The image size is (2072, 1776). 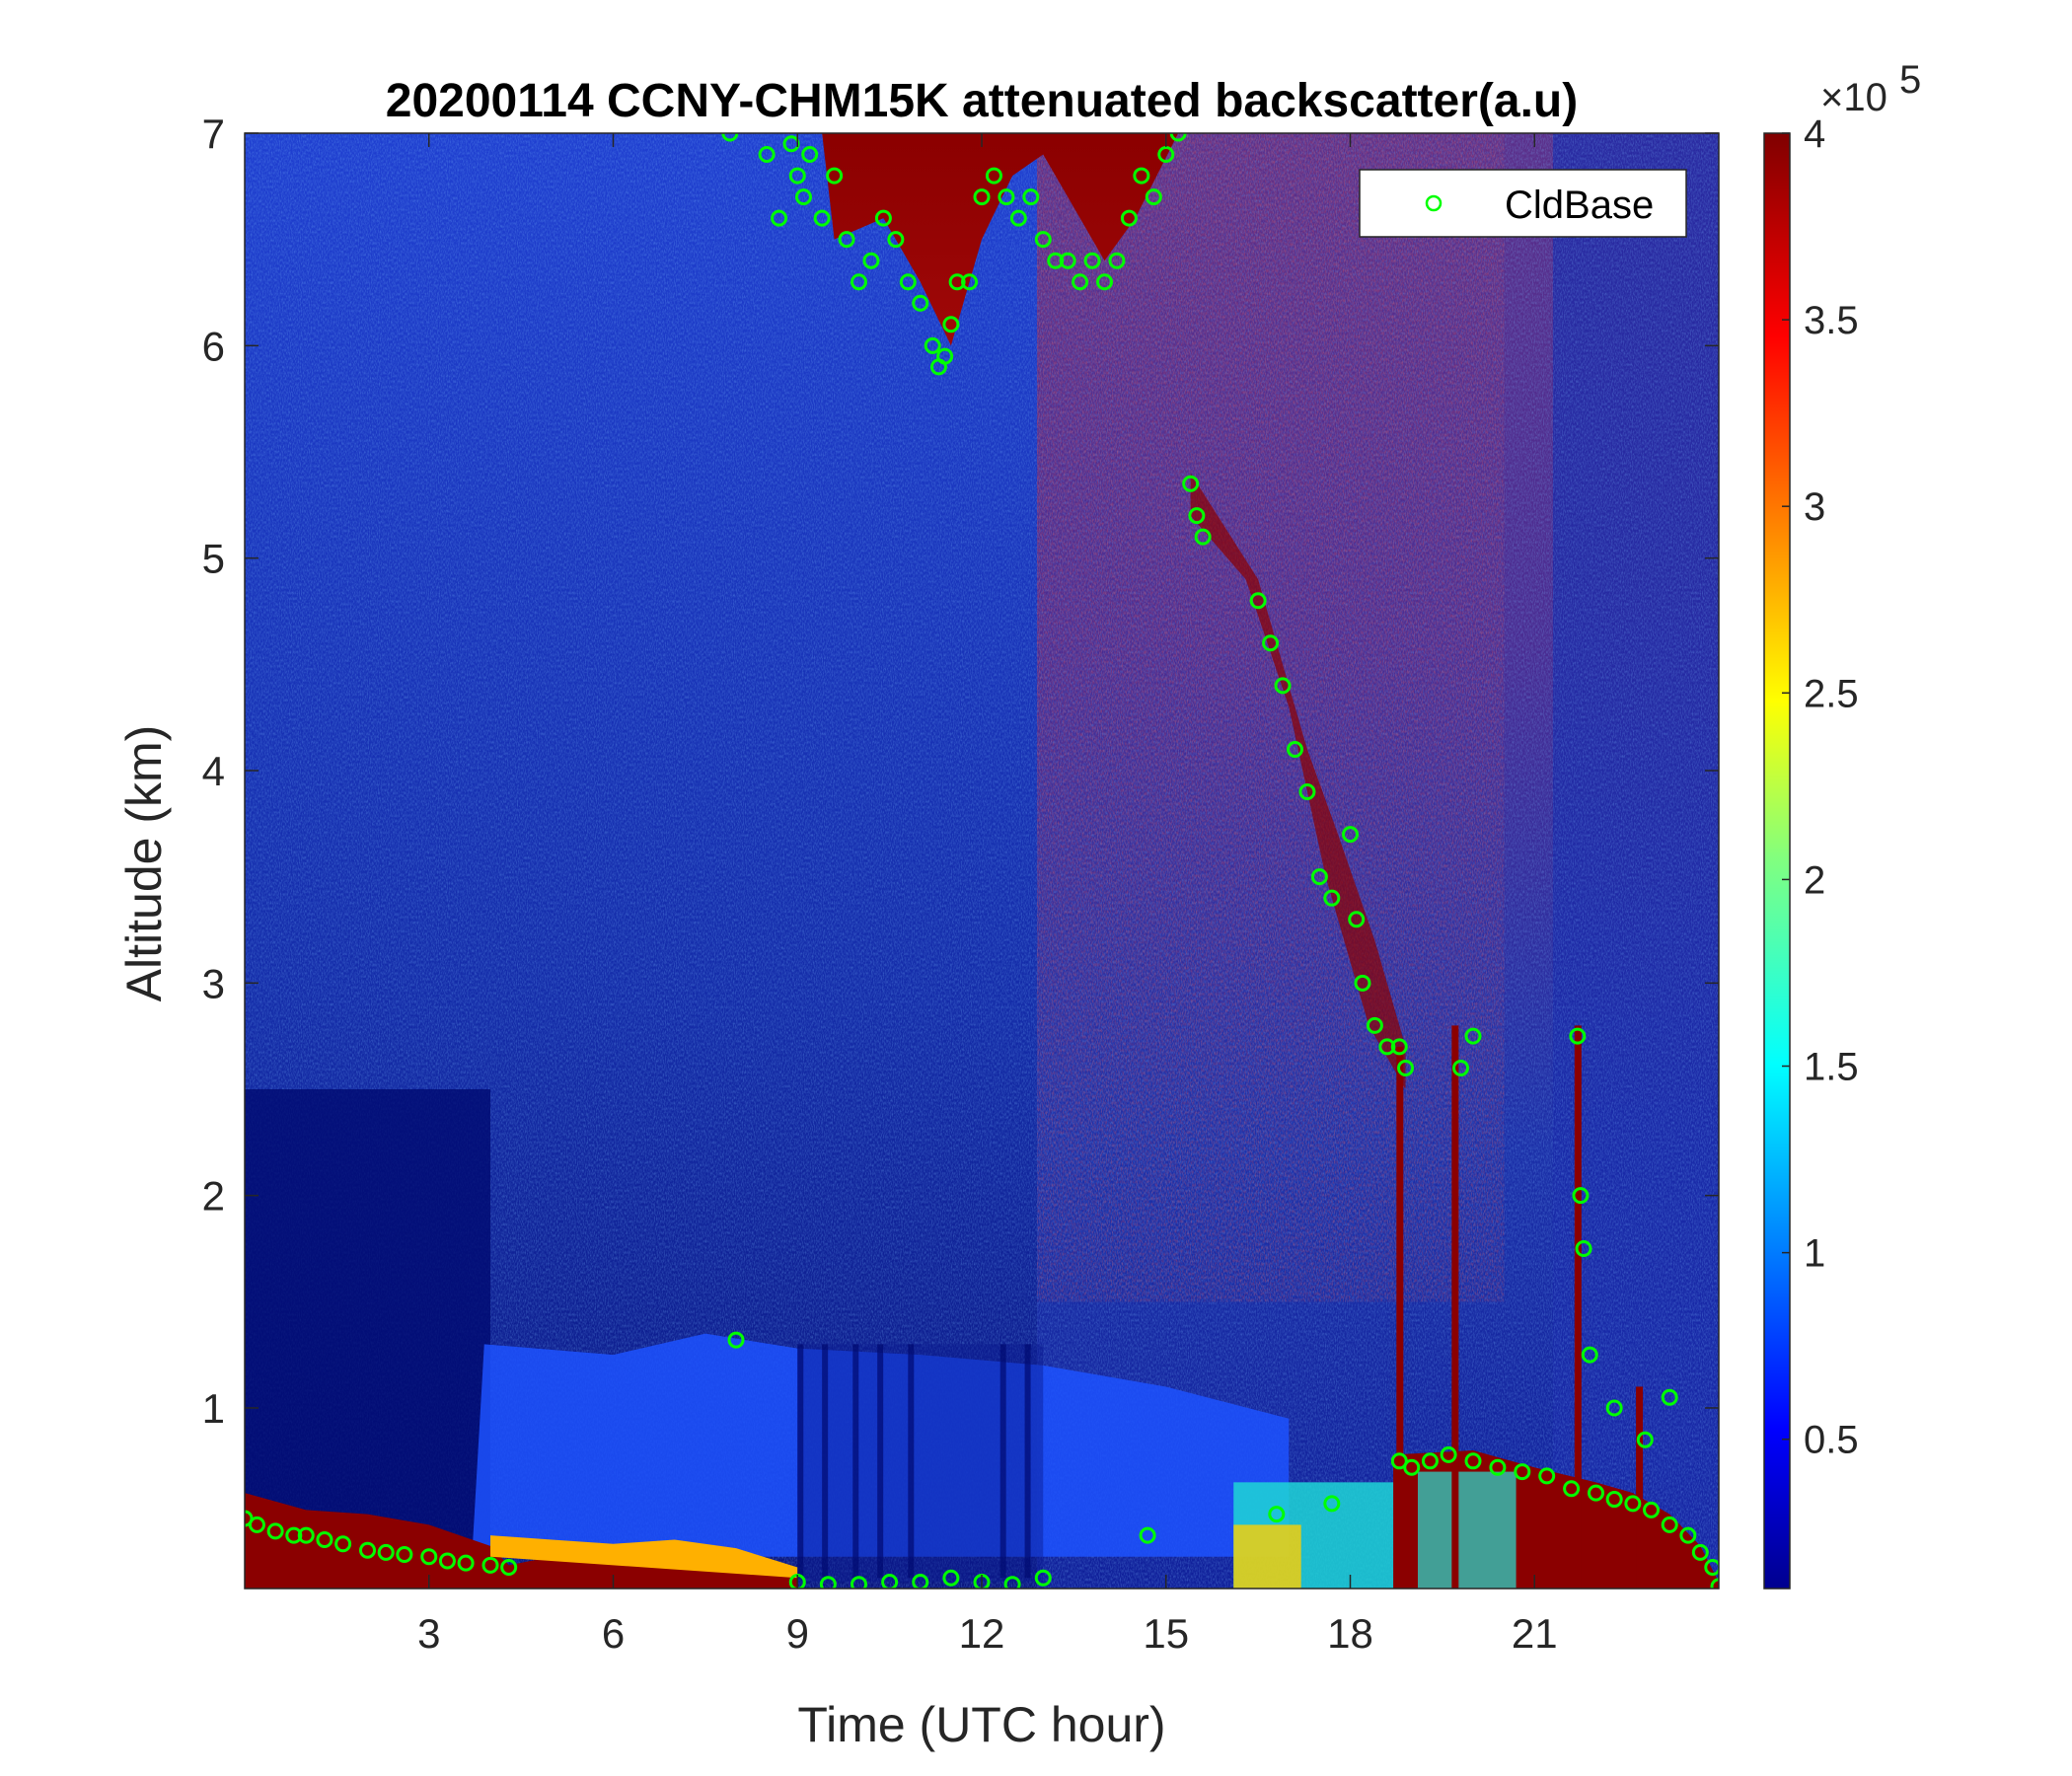 I want to click on descending-cloud, so click(x=1298, y=781).